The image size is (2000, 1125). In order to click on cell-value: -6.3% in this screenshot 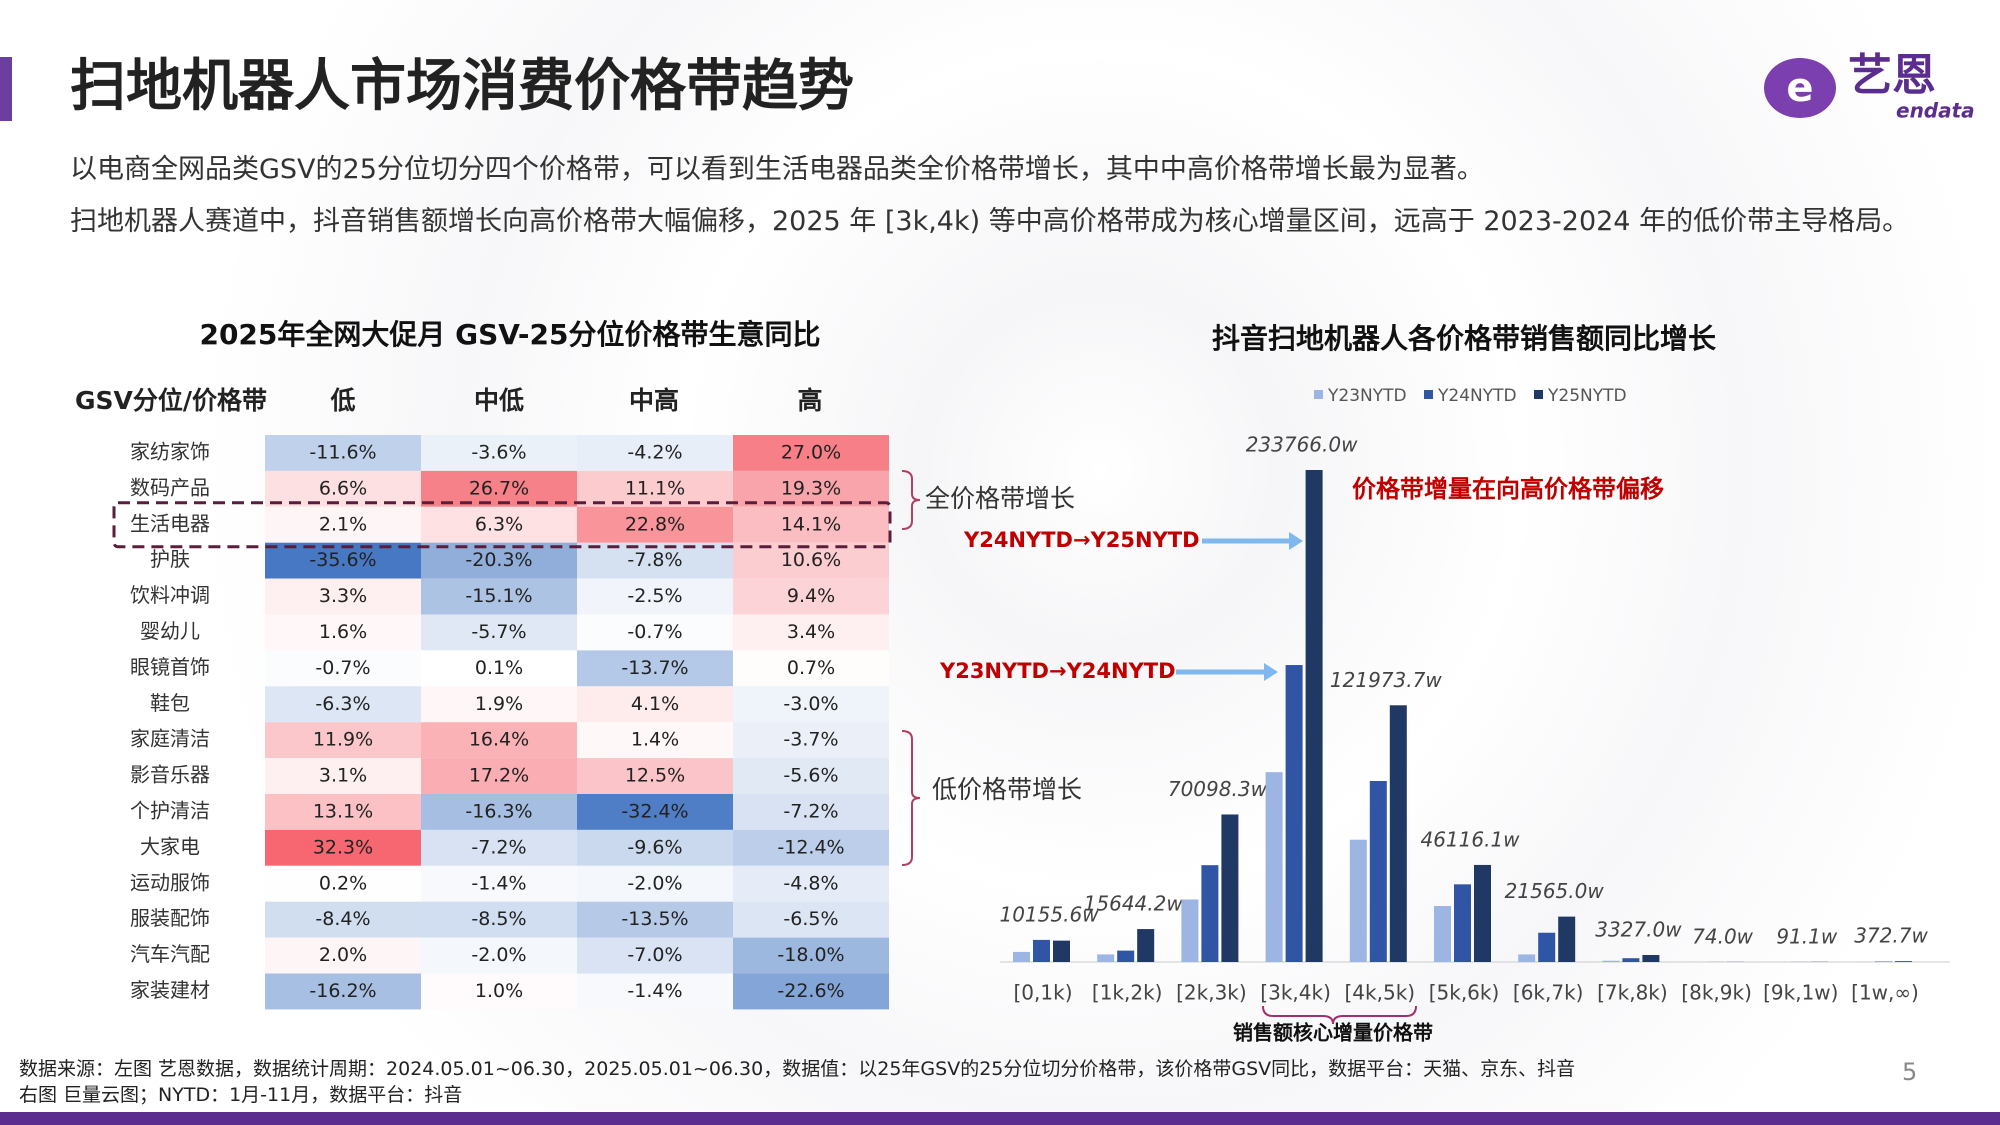, I will do `click(342, 704)`.